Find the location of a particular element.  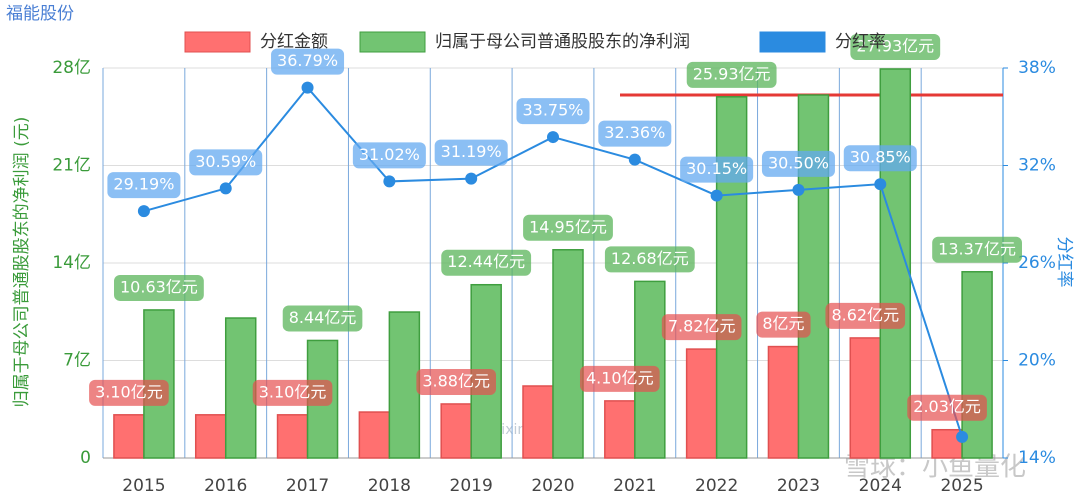

value-label: 30.15% is located at coordinates (717, 169).